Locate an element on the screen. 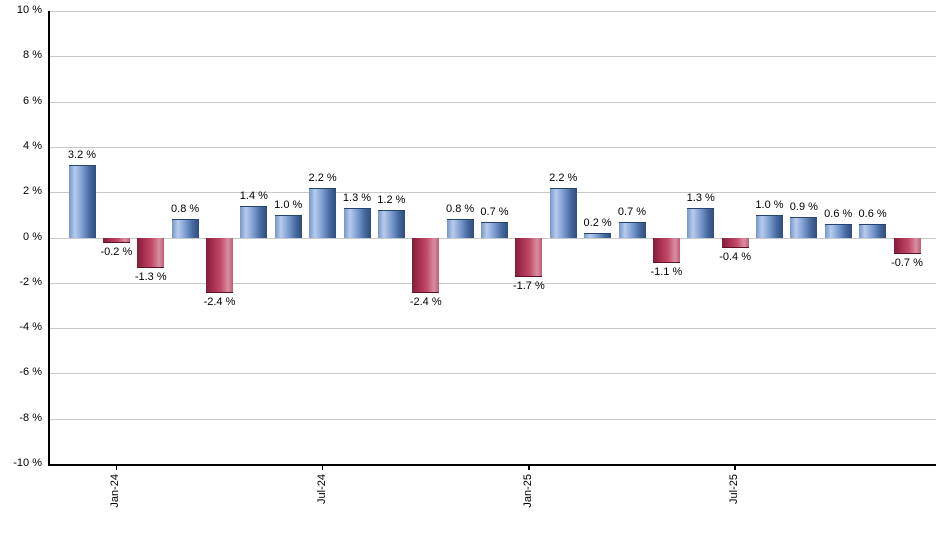 This screenshot has width=940, height=550. bar-value-label: -1.1 % is located at coordinates (666, 272).